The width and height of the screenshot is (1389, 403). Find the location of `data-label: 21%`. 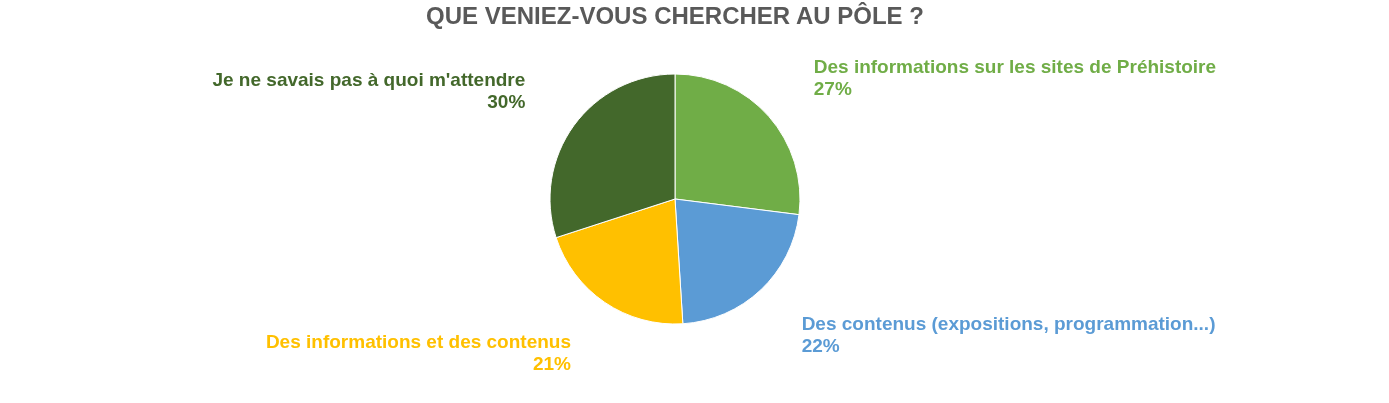

data-label: 21% is located at coordinates (552, 364).